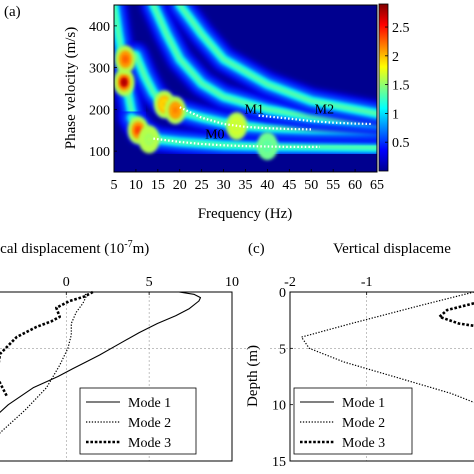 The width and height of the screenshot is (474, 474). What do you see at coordinates (99, 27) in the screenshot?
I see `y-tick-label: 400` at bounding box center [99, 27].